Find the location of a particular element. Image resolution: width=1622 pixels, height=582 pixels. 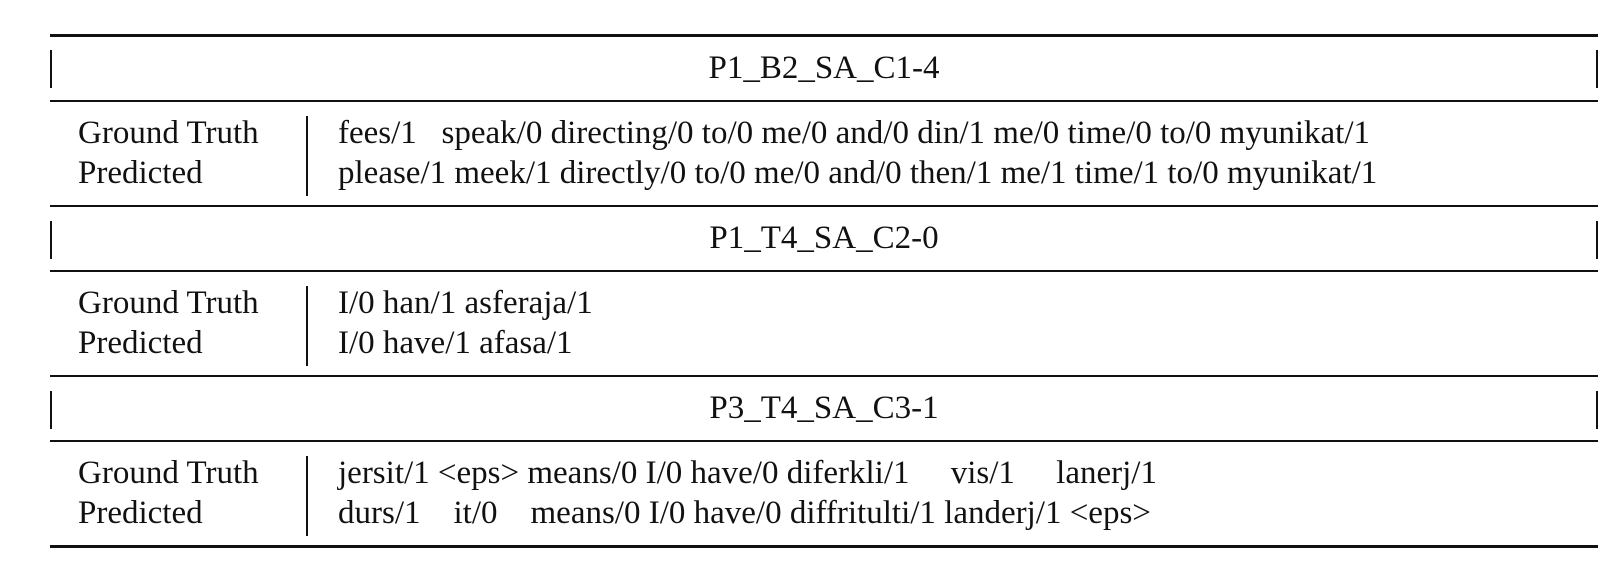

top-rule is located at coordinates (824, 35).